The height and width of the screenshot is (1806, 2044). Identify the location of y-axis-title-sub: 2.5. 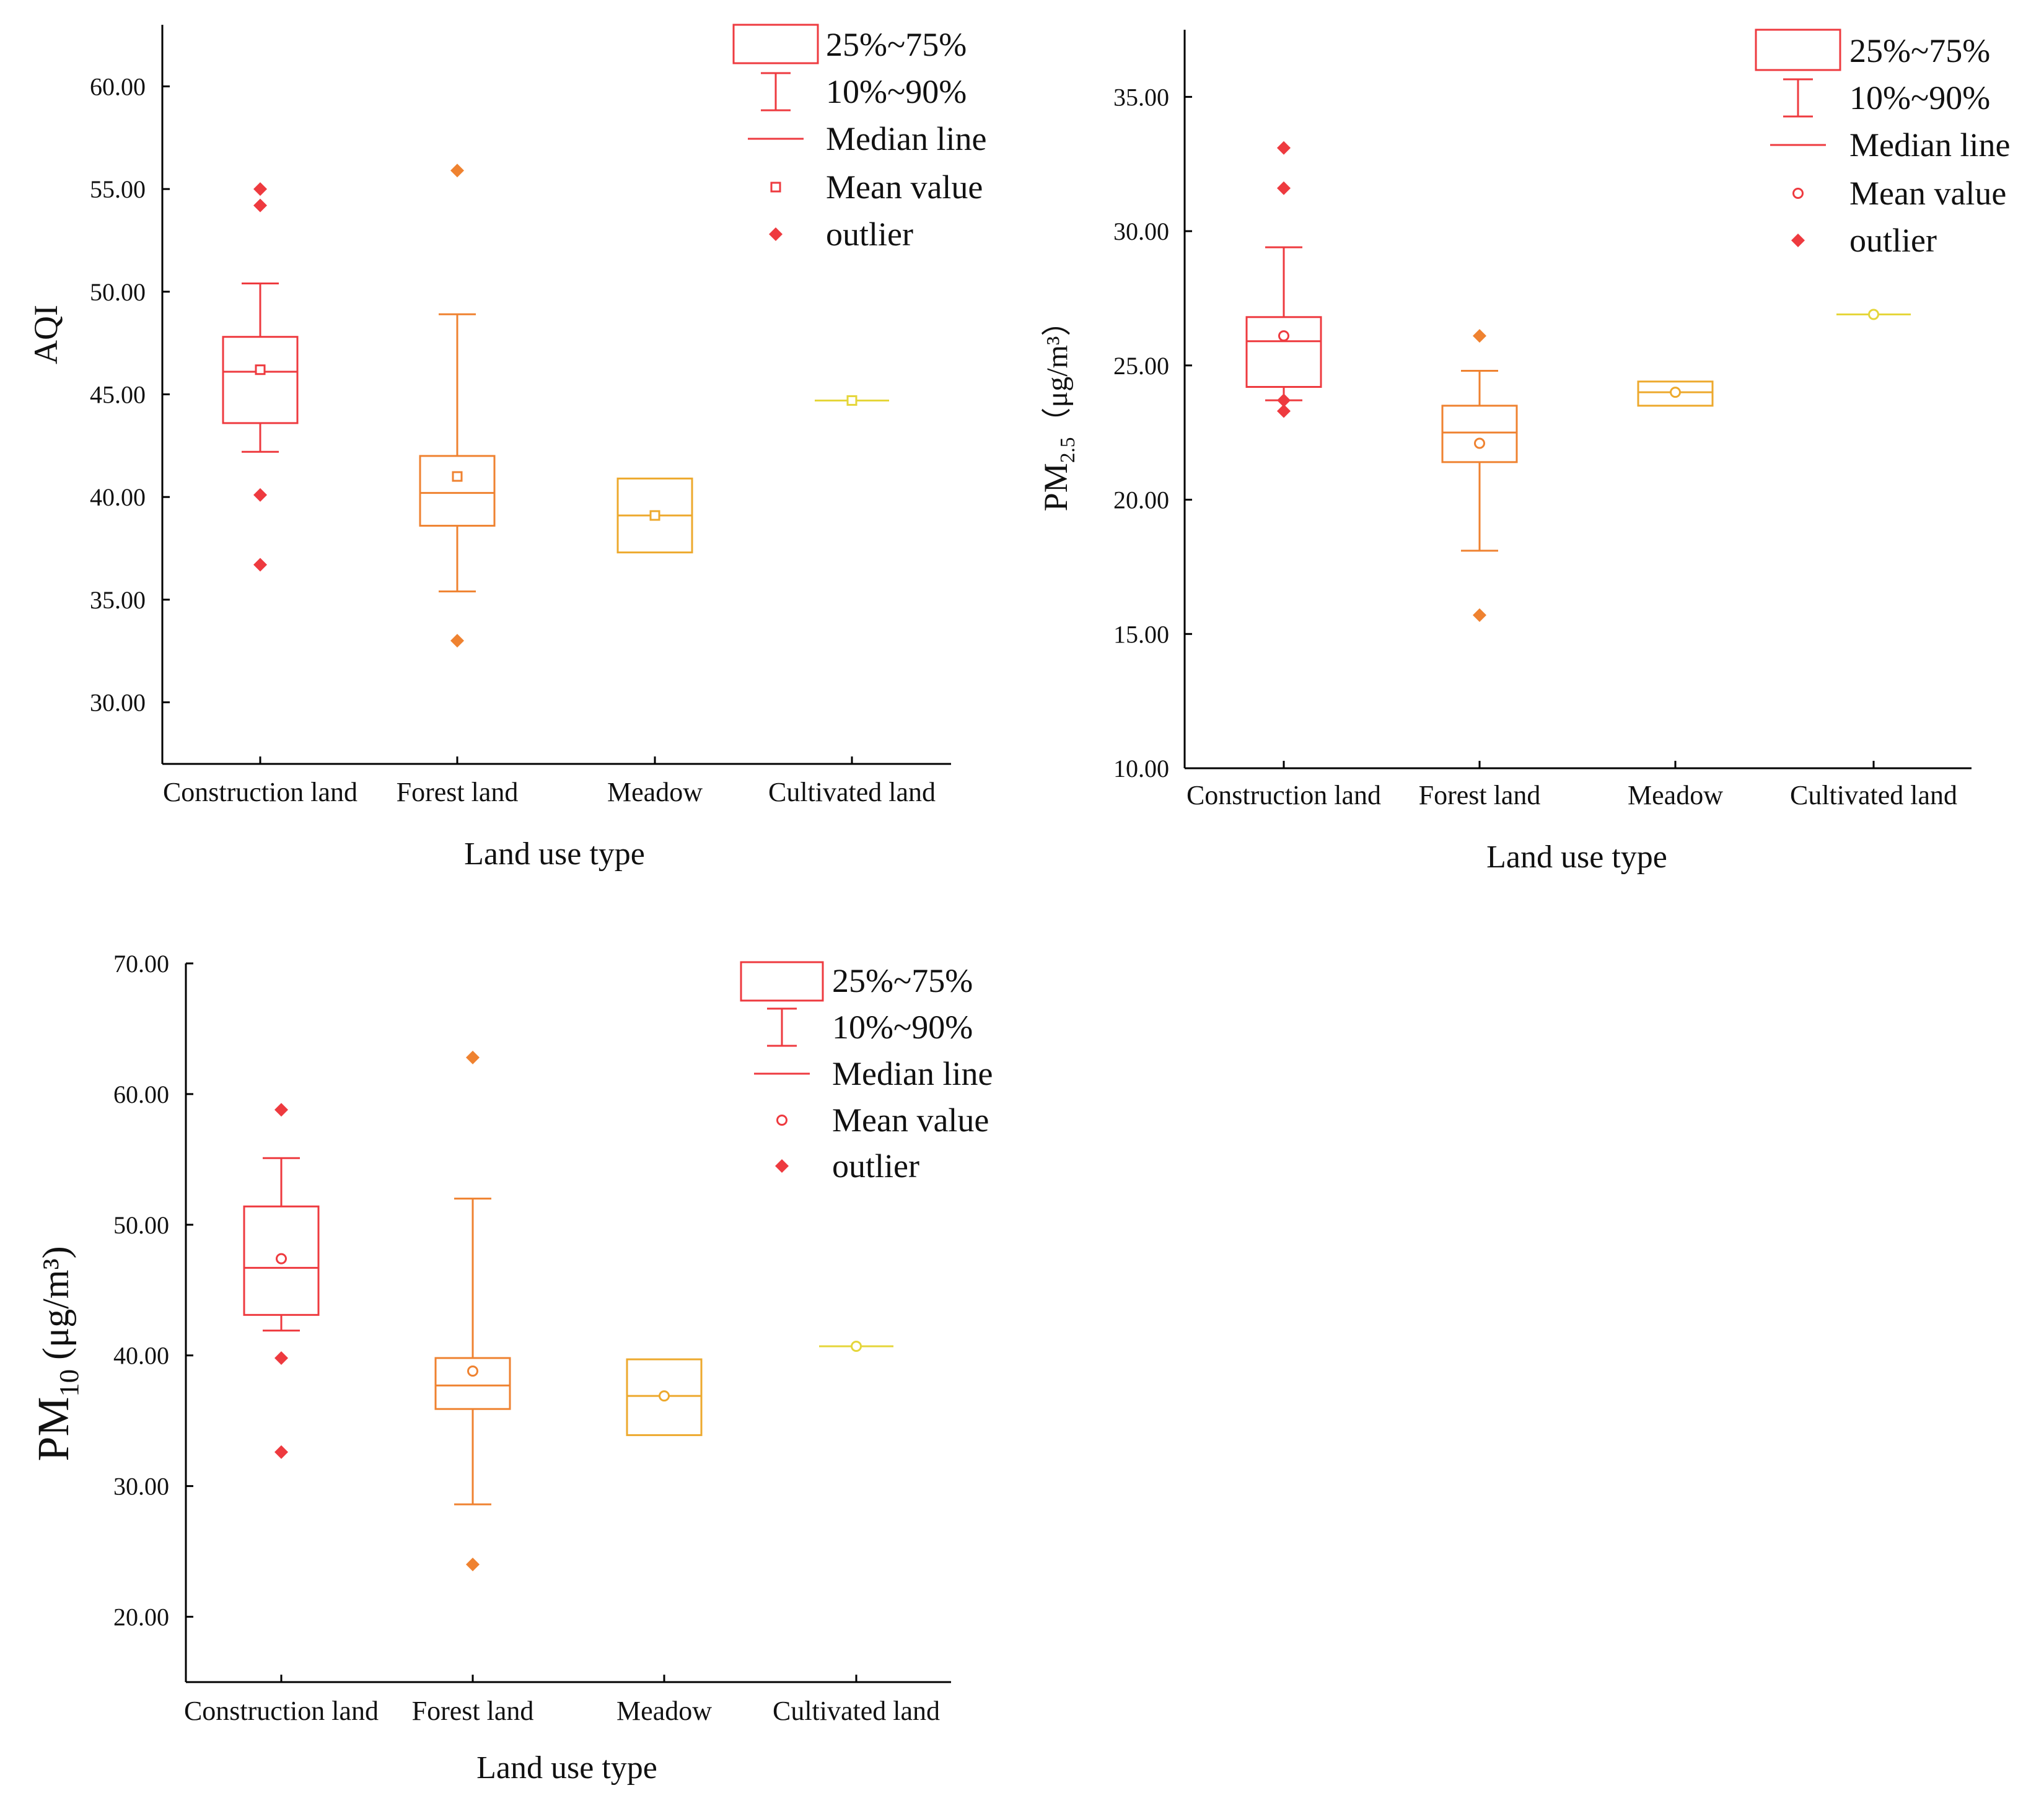
(1067, 450).